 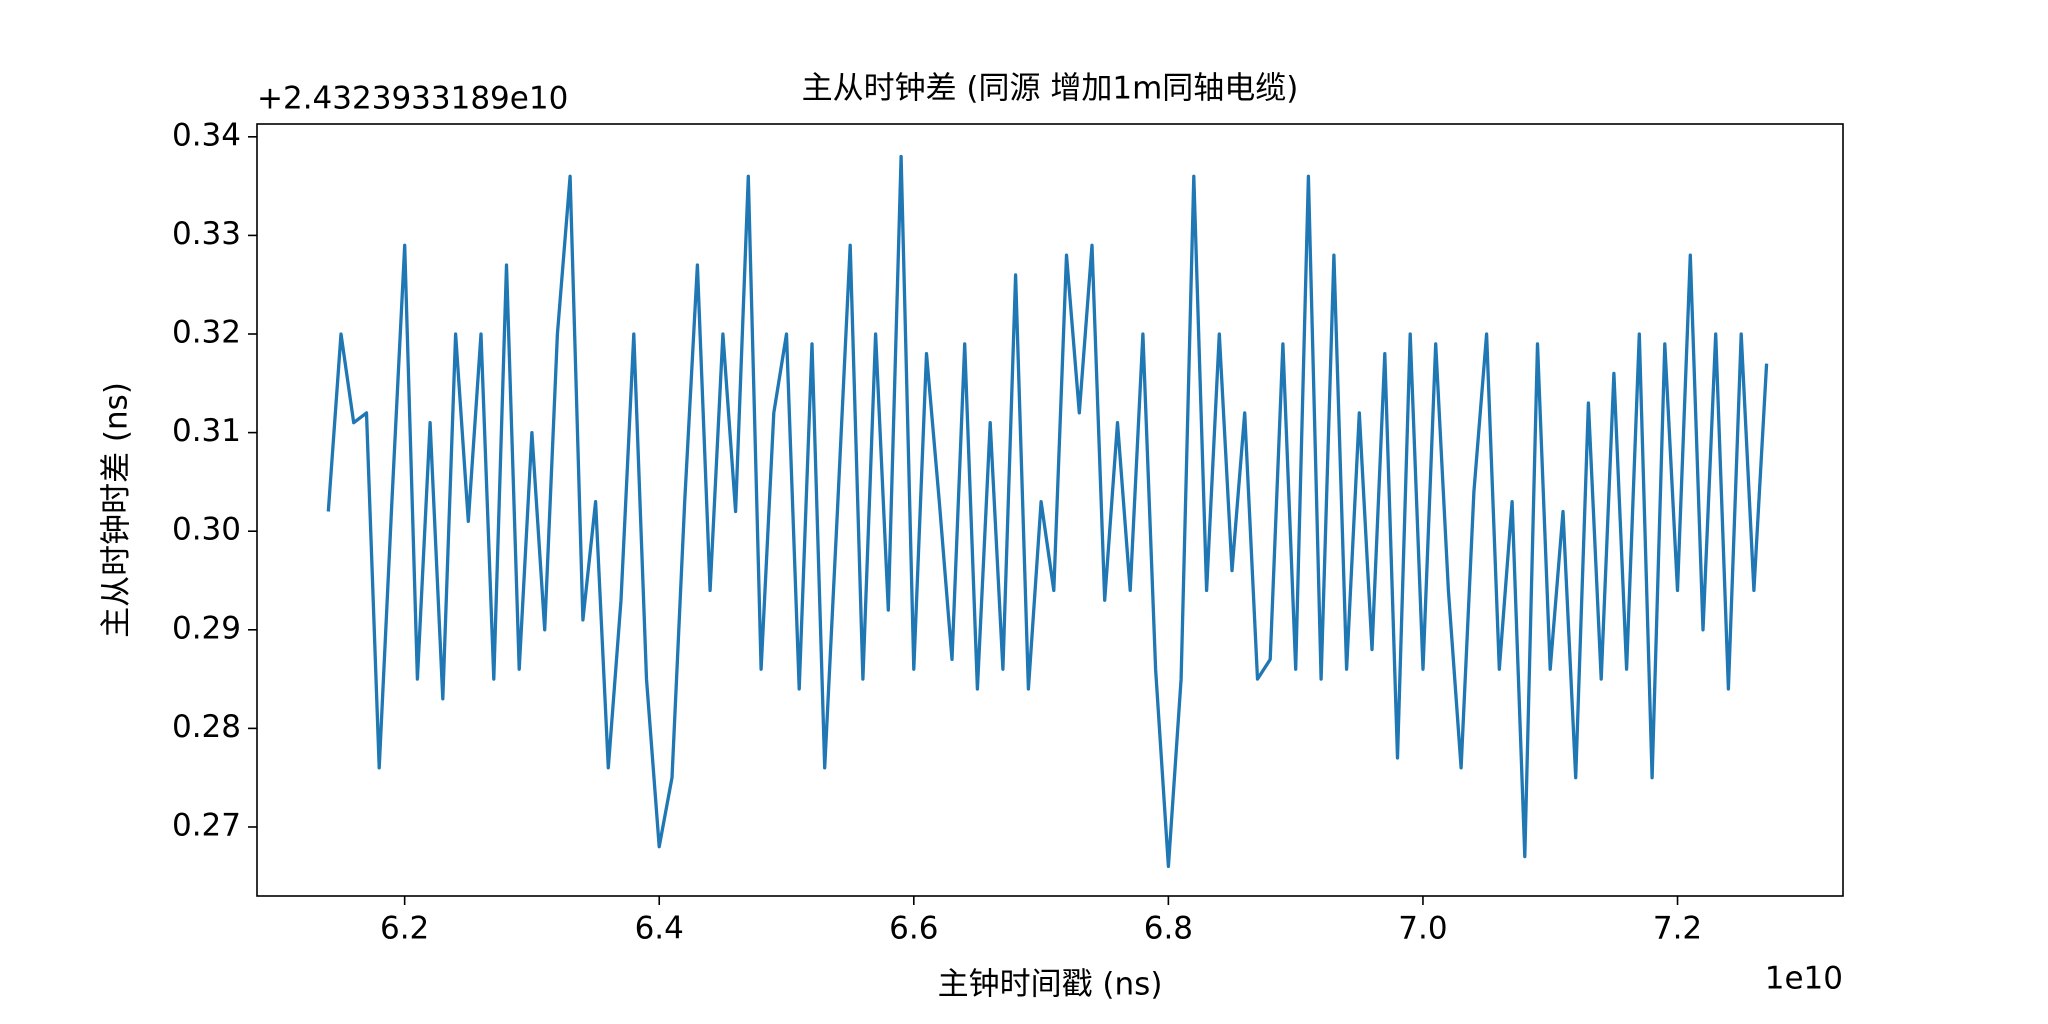 I want to click on y-tick-label: 0.28, so click(x=206, y=727).